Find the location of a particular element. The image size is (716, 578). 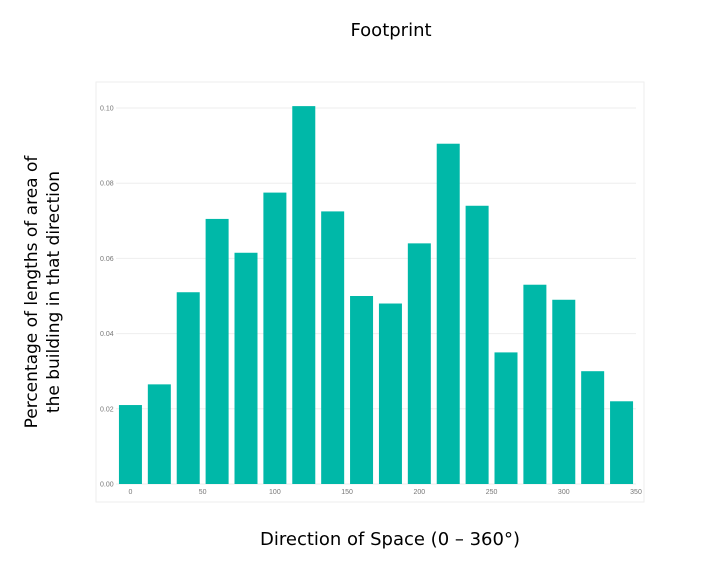

y-tick-labels: 0.00 0.02 0.04 0.06 0.08 0.10 is located at coordinates (107, 297).